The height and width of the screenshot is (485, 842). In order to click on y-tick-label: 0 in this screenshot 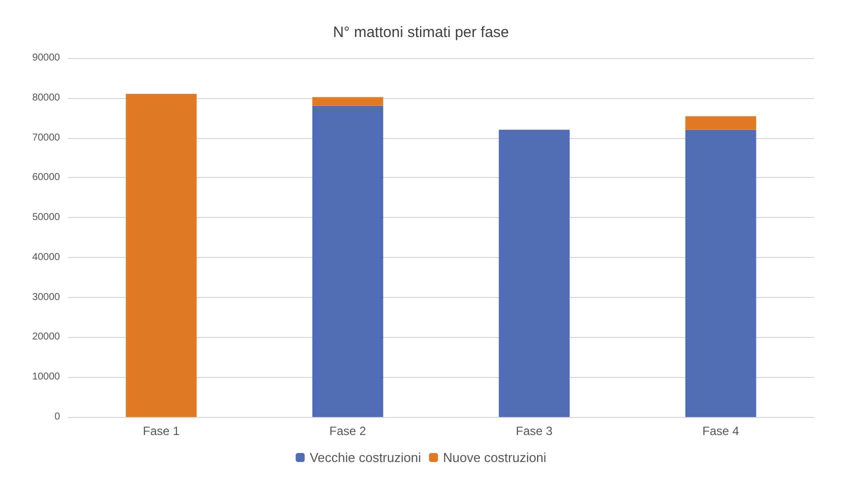, I will do `click(57, 417)`.